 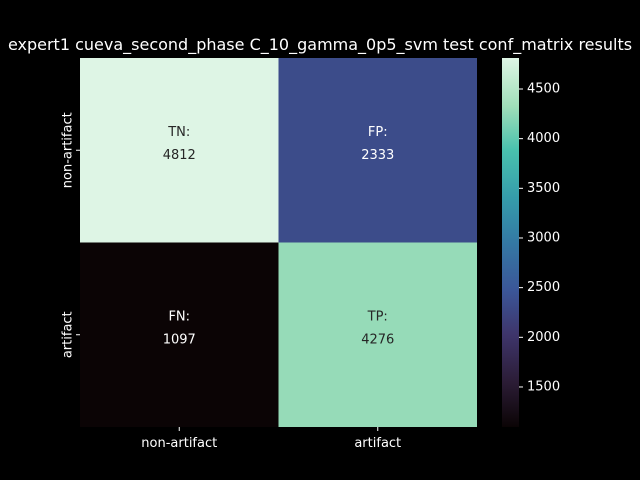 I want to click on y-tick-label: non-artifact, so click(x=68, y=150).